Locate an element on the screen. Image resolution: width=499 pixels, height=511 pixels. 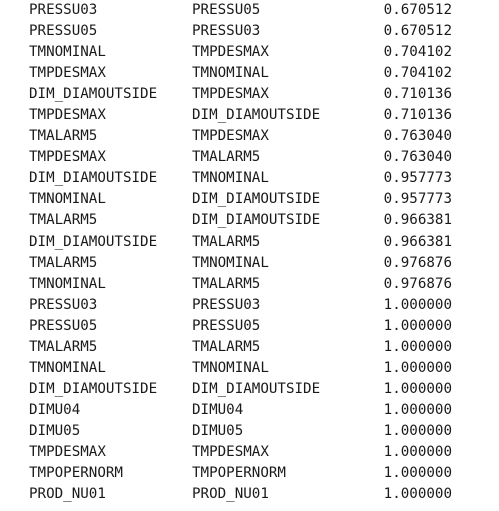
variable-b: PROD_NU01 is located at coordinates (230, 494).